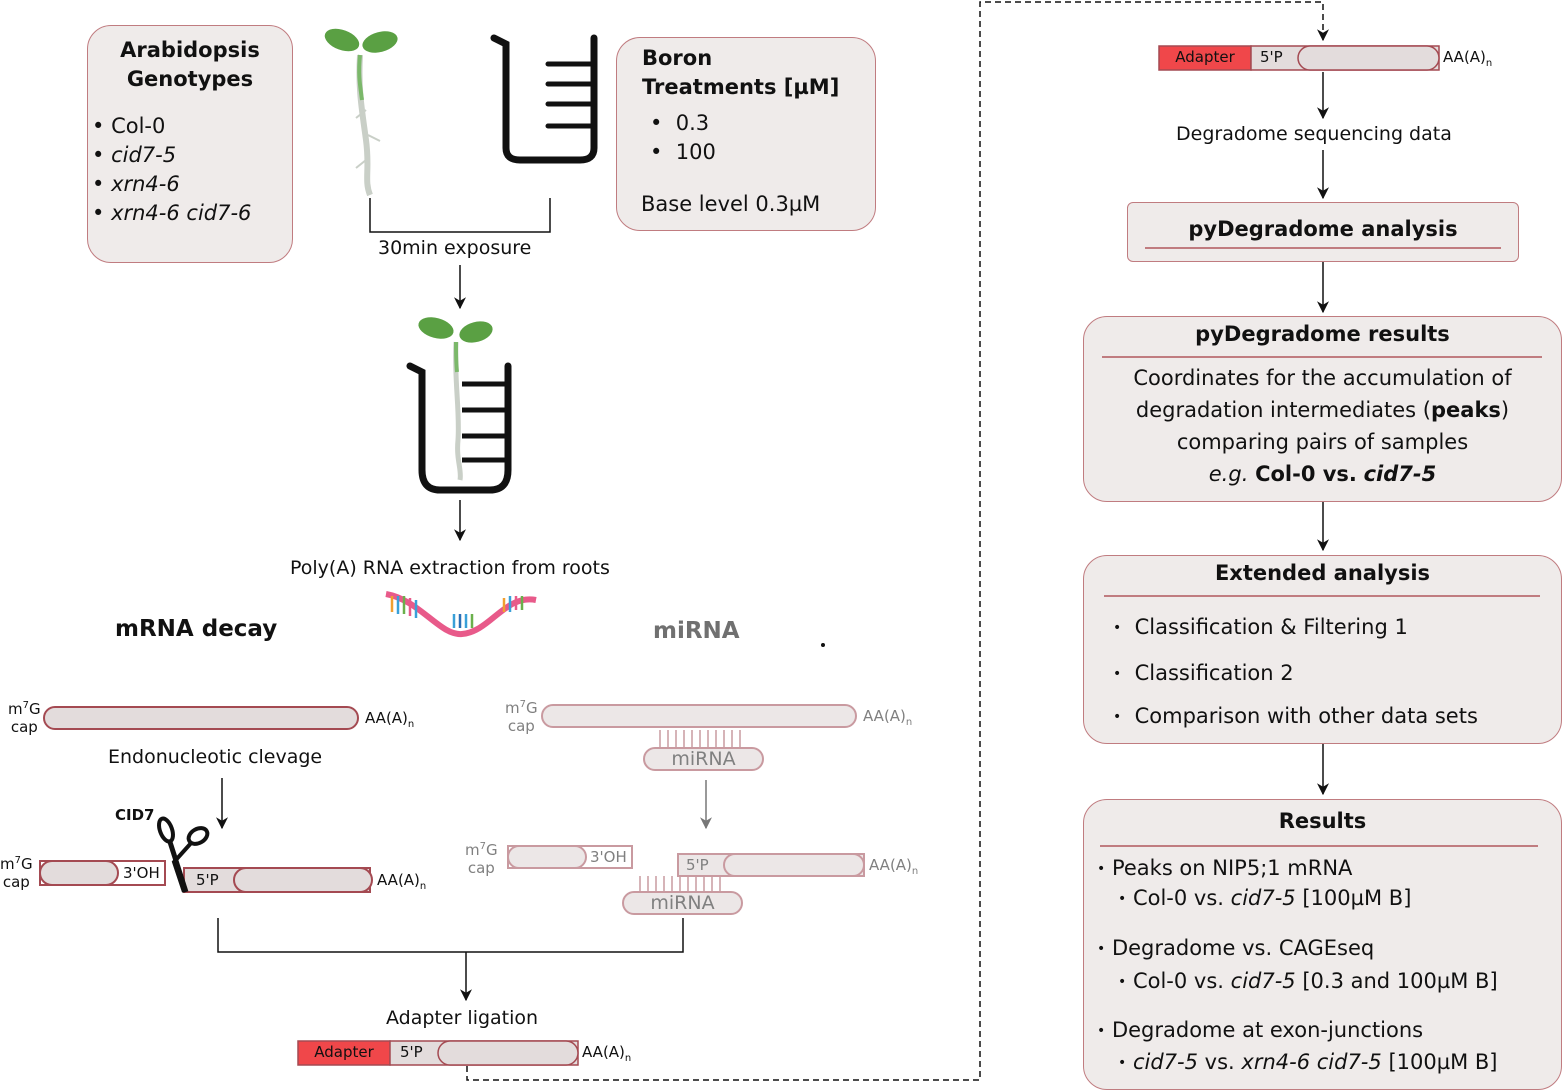  Describe the element at coordinates (696, 631) in the screenshot. I see `mirna-title: miRNA` at that location.